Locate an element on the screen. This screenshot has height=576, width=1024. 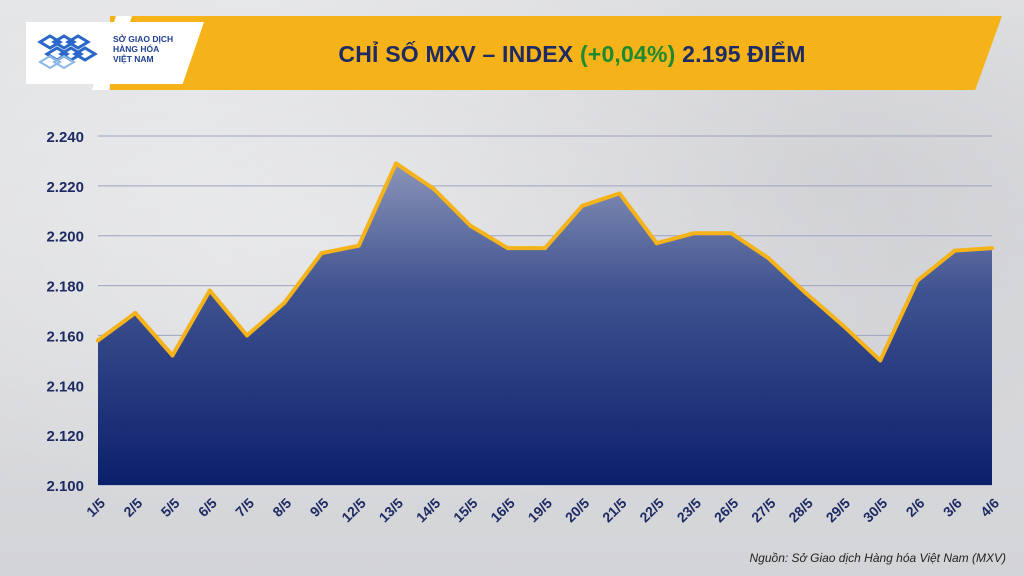
y-tick-label: 2.100 is located at coordinates (65, 486).